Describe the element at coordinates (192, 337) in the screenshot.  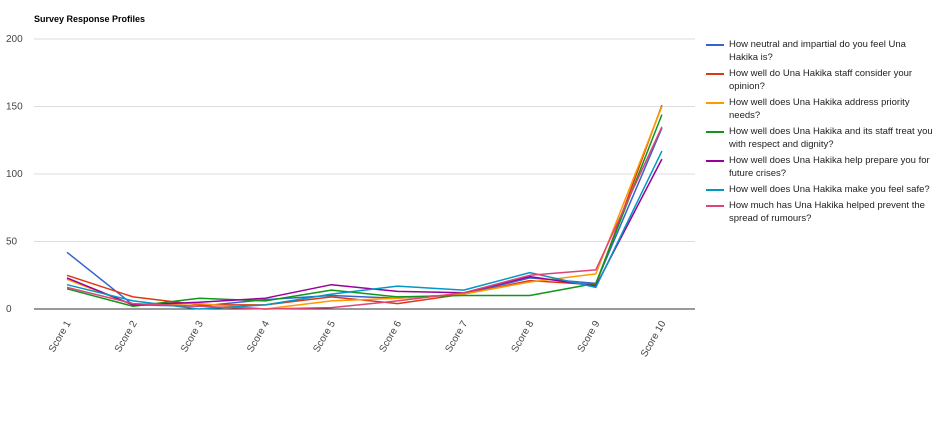
I see `x-tick-label: Score 3` at that location.